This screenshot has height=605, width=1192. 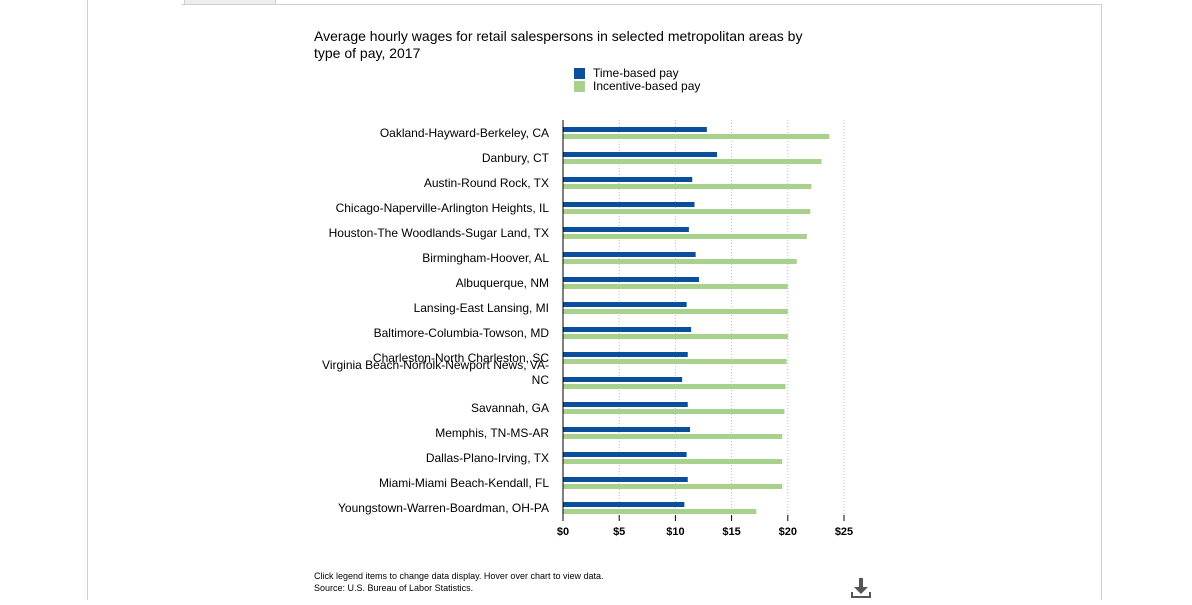 What do you see at coordinates (461, 358) in the screenshot?
I see `category-label: Charleston-North Charleston, SC` at bounding box center [461, 358].